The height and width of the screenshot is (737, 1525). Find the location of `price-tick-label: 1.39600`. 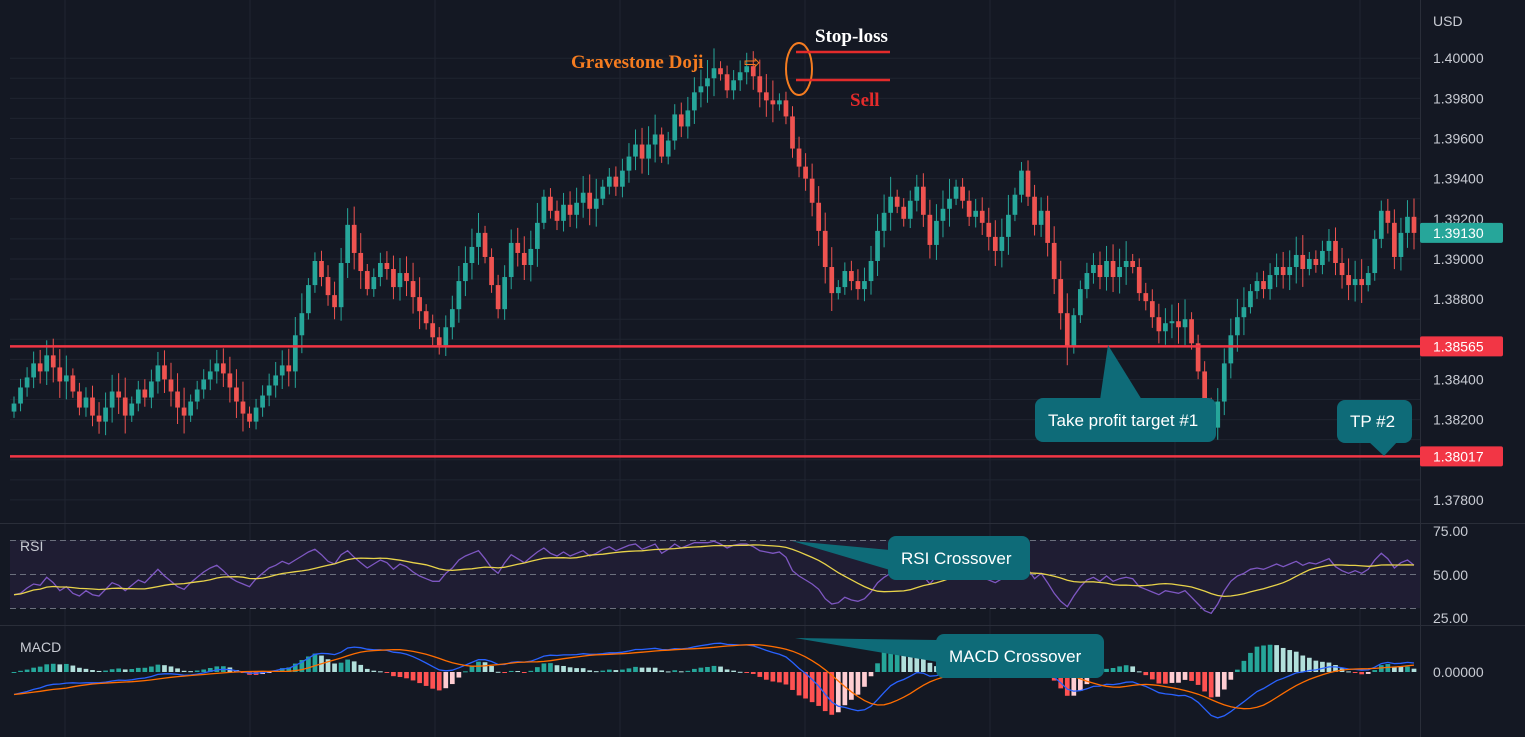

price-tick-label: 1.39600 is located at coordinates (1458, 139).